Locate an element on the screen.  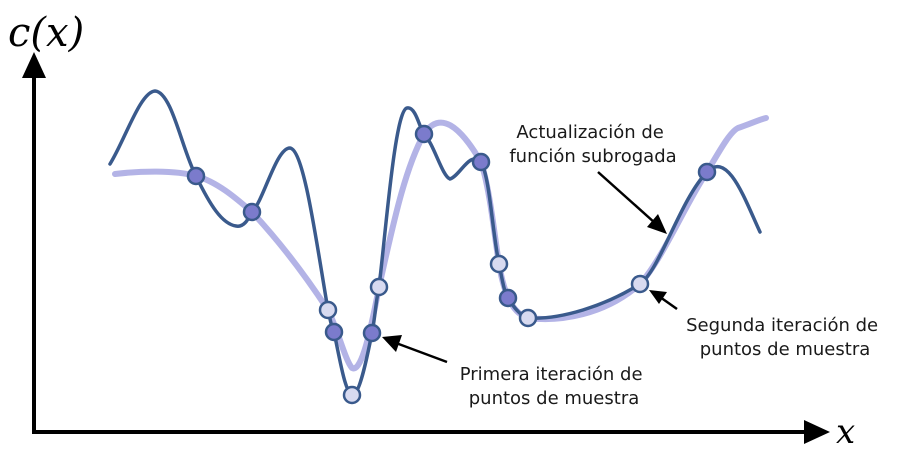
first-iteration-label-line: puntos de muestra is located at coordinates (554, 398).